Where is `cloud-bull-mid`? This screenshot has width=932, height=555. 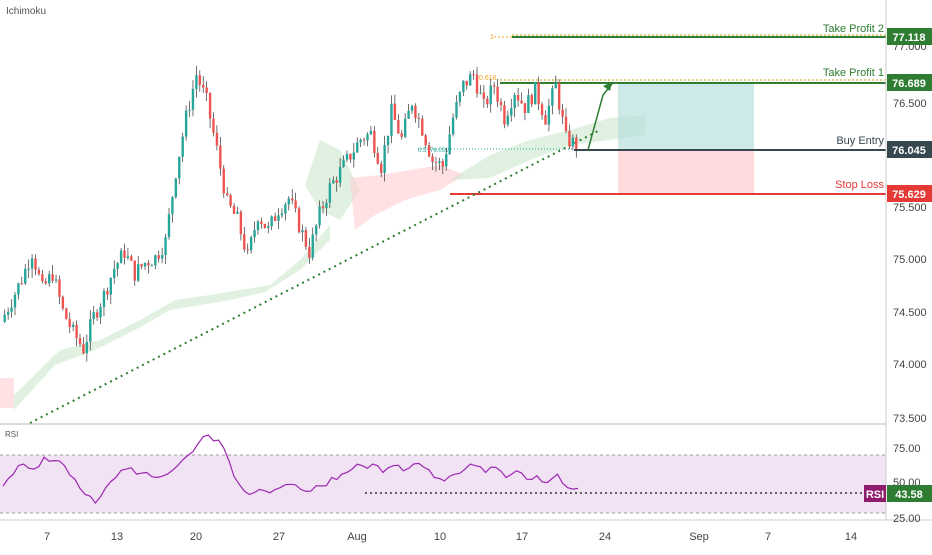 cloud-bull-mid is located at coordinates (332, 180).